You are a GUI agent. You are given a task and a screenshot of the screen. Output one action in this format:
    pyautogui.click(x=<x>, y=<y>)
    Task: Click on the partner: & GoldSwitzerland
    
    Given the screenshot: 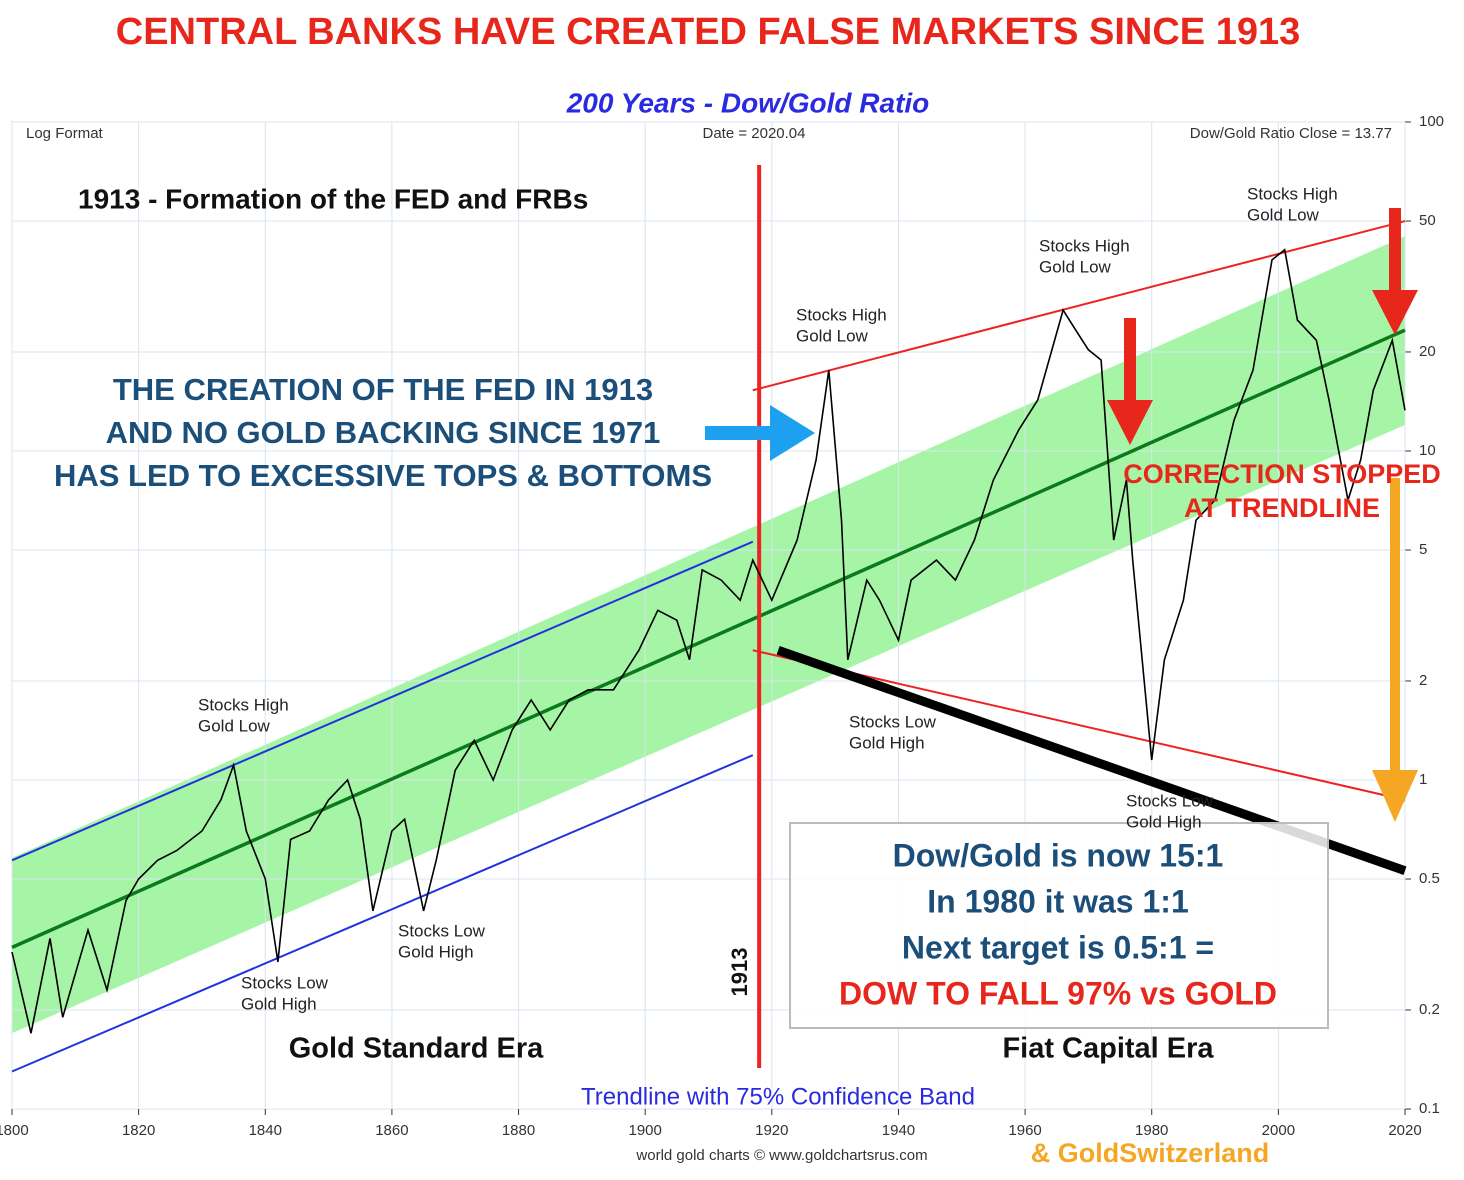 What is the action you would take?
    pyautogui.click(x=1150, y=1153)
    